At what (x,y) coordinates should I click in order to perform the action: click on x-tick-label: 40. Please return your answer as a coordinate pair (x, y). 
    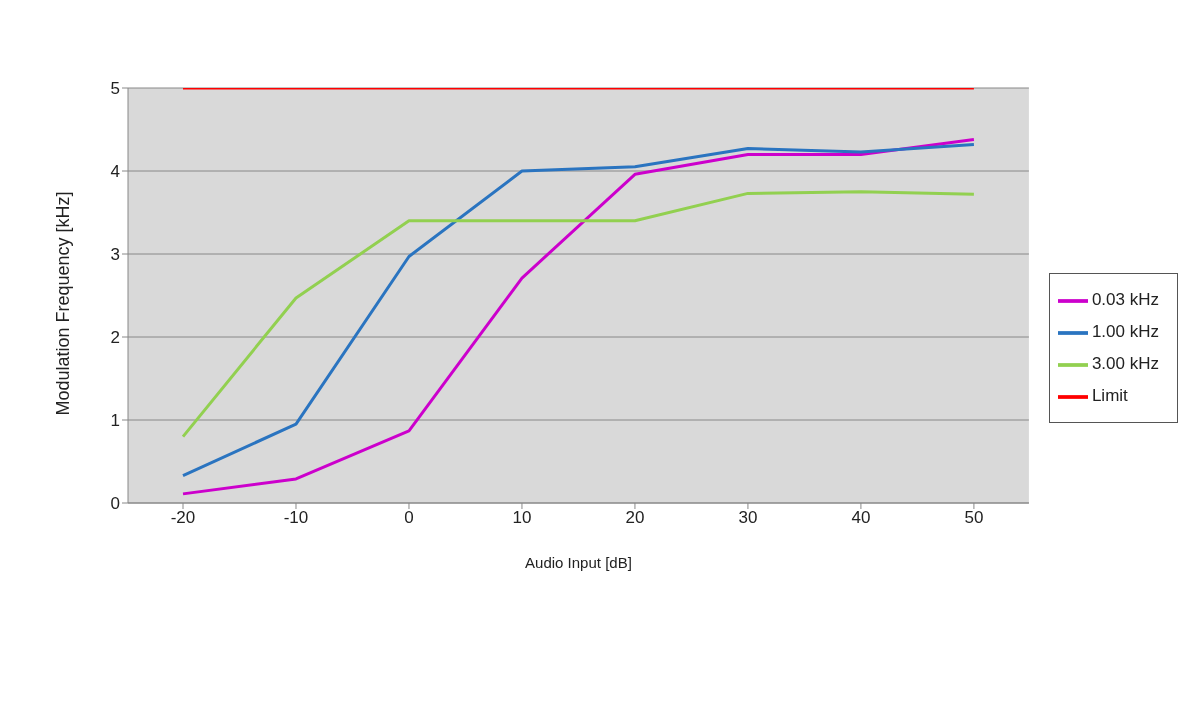
    Looking at the image, I should click on (861, 518).